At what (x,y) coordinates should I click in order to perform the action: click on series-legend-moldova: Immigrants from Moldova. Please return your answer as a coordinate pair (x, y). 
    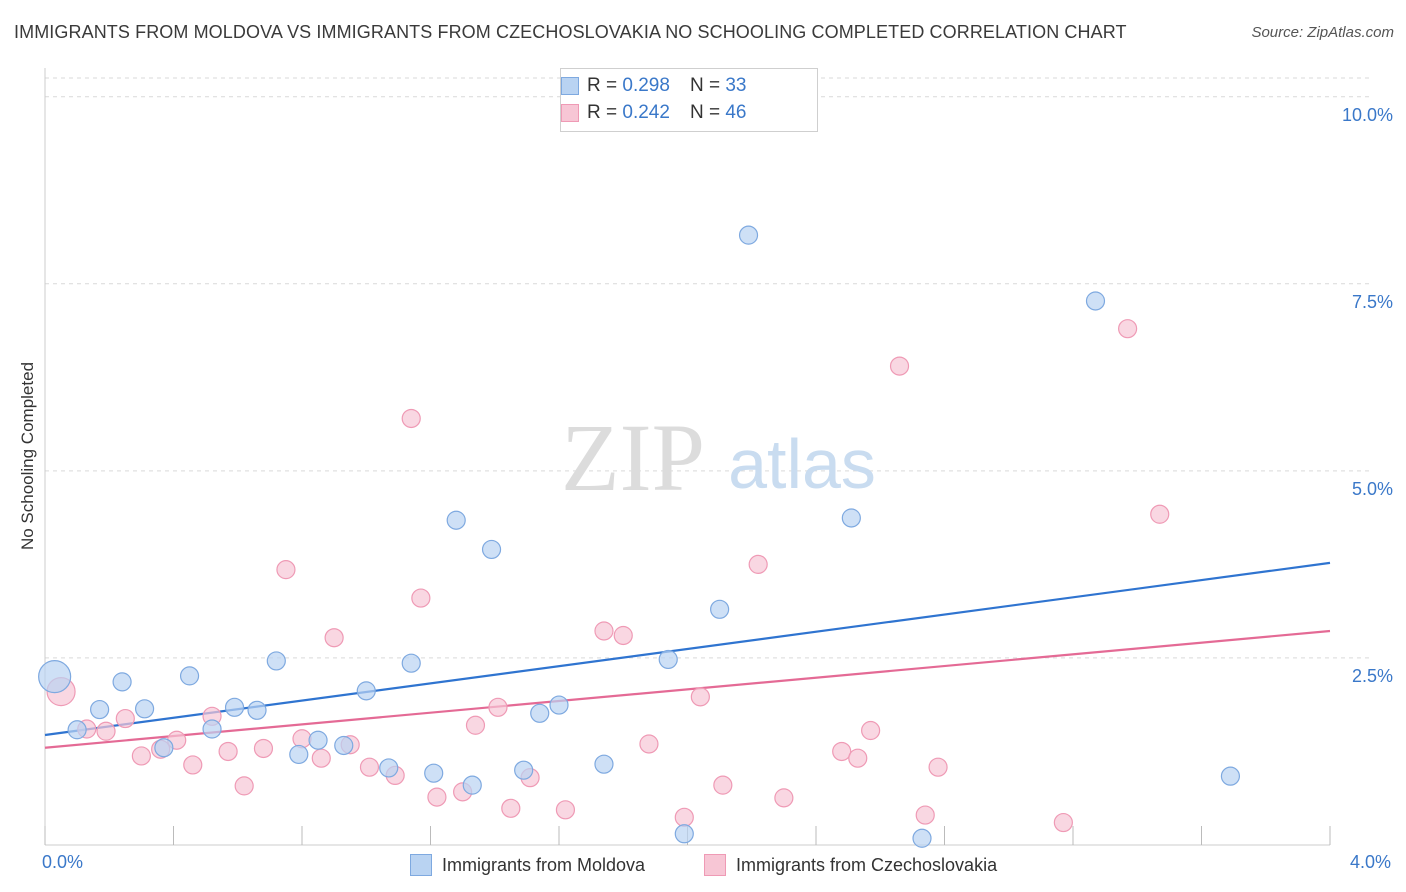
    Looking at the image, I should click on (527, 865).